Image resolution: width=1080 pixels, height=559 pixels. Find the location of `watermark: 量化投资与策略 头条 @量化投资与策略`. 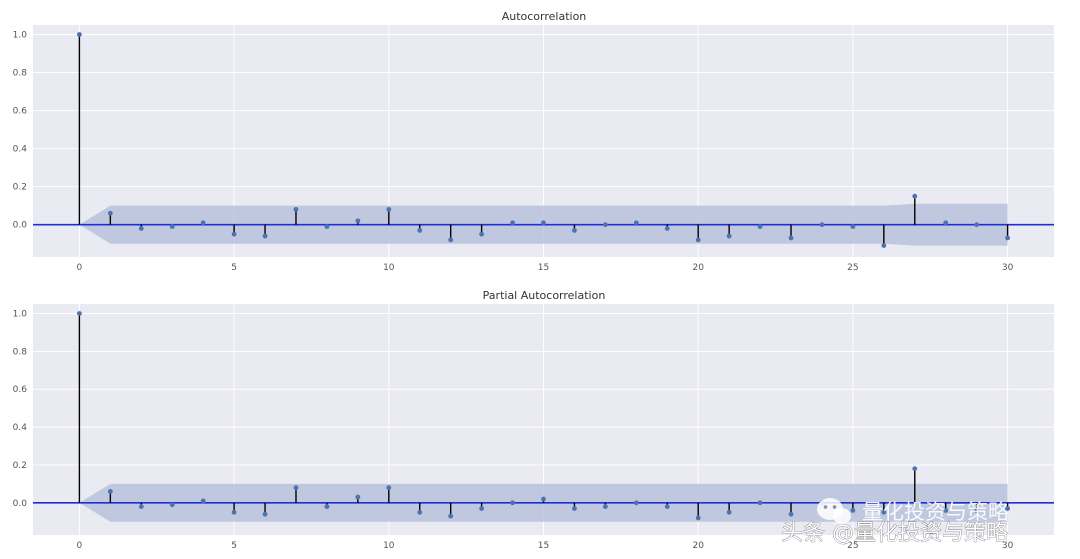

watermark: 量化投资与策略 头条 @量化投资与策略 is located at coordinates (895, 522).